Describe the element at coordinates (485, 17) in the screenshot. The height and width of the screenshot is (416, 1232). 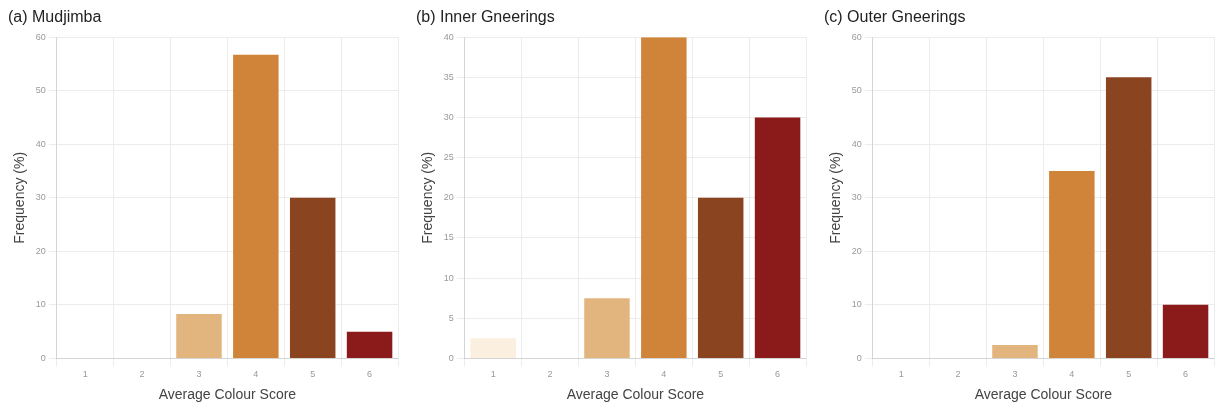
I see `chart-title: (b) Inner Gneerings` at that location.